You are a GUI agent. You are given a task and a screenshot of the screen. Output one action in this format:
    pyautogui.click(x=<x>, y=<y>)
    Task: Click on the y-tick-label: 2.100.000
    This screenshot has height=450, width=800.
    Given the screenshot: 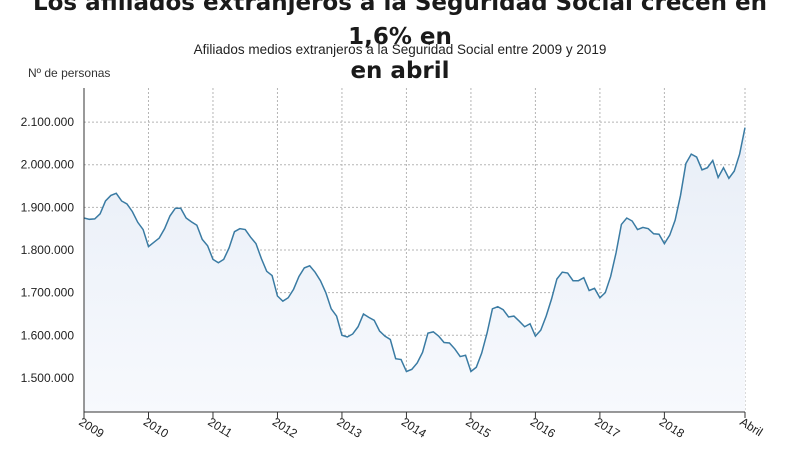 What is the action you would take?
    pyautogui.click(x=48, y=122)
    